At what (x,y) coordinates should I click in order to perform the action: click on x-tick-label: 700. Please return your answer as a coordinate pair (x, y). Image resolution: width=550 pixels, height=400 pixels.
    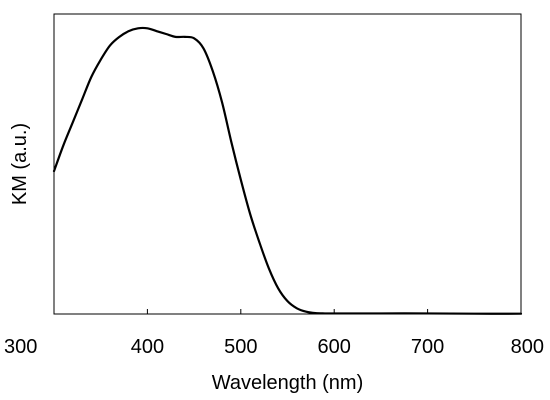
    Looking at the image, I should click on (427, 347).